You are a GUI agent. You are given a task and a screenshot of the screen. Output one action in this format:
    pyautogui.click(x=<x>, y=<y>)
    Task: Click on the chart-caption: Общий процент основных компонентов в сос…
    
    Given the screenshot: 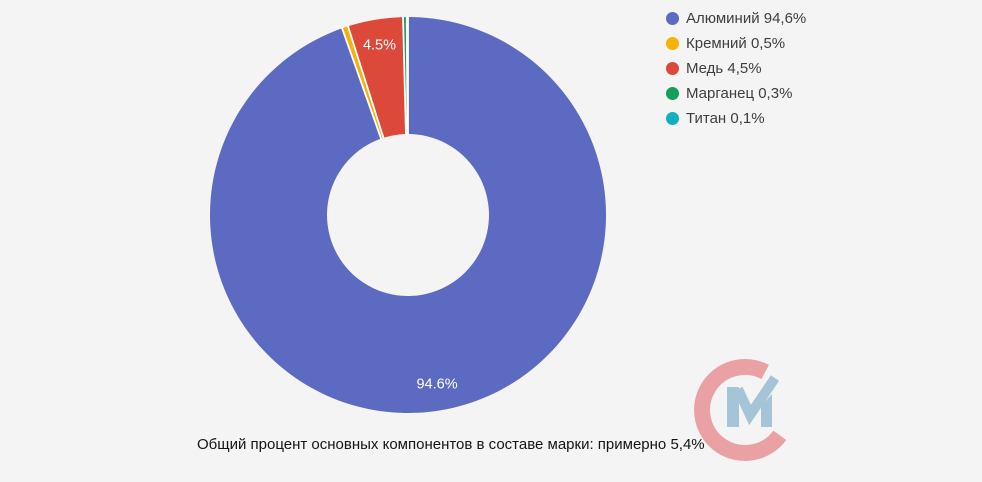 What is the action you would take?
    pyautogui.click(x=451, y=444)
    